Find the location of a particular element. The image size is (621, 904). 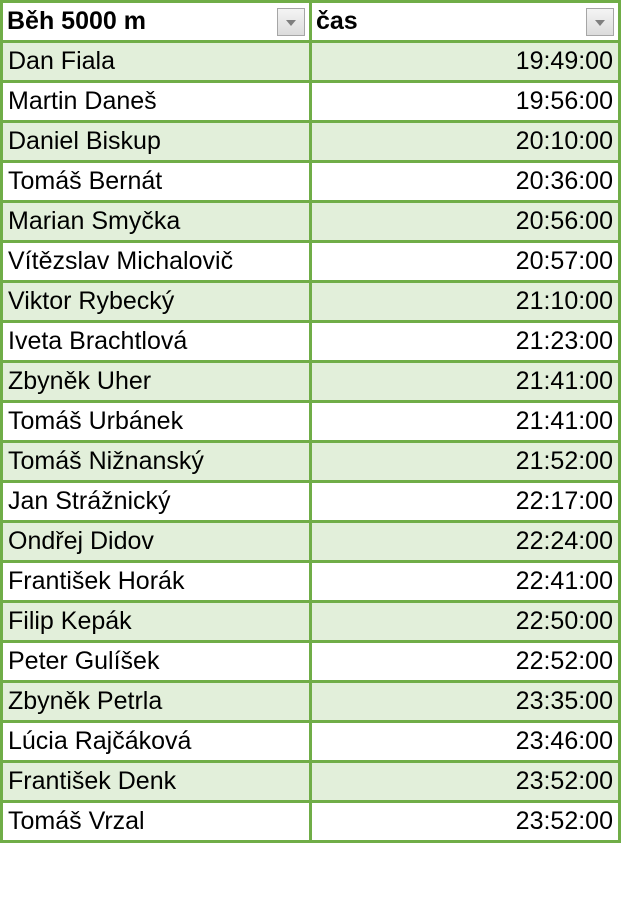

time-cell: 22:50:00 is located at coordinates (465, 621).